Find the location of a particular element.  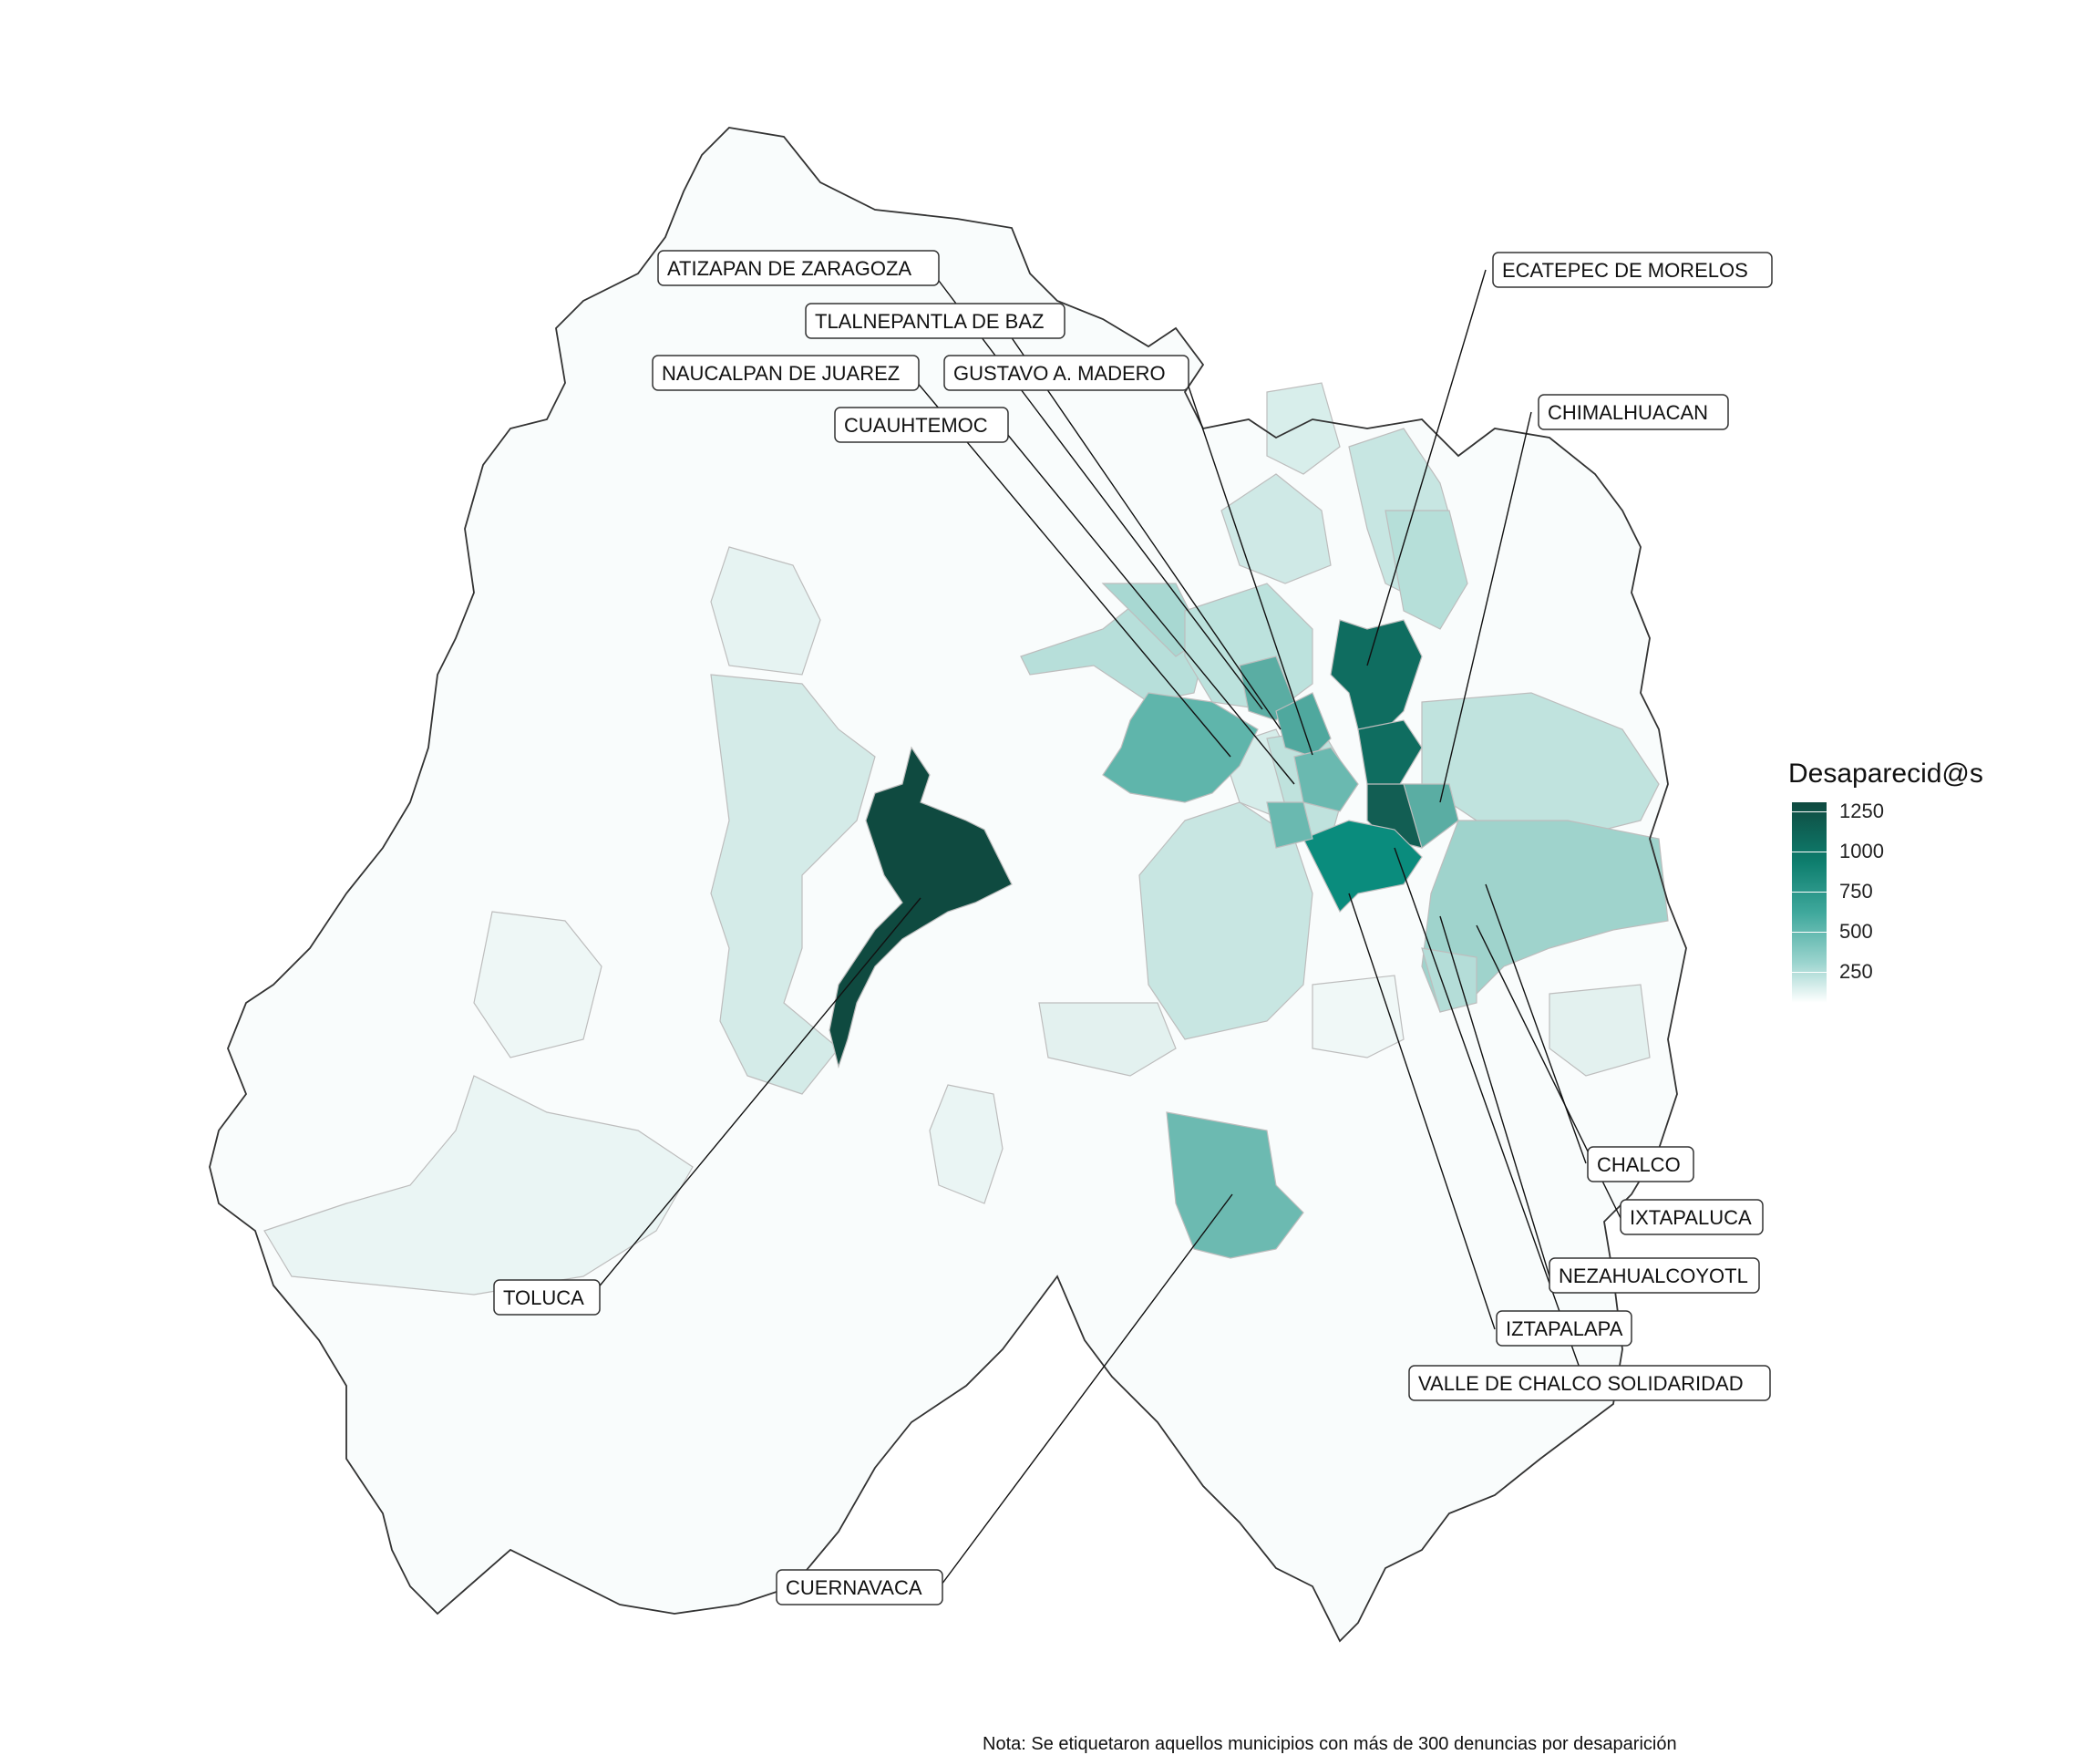

svg-text: IXTAPALUCA is located at coordinates (1691, 1217).